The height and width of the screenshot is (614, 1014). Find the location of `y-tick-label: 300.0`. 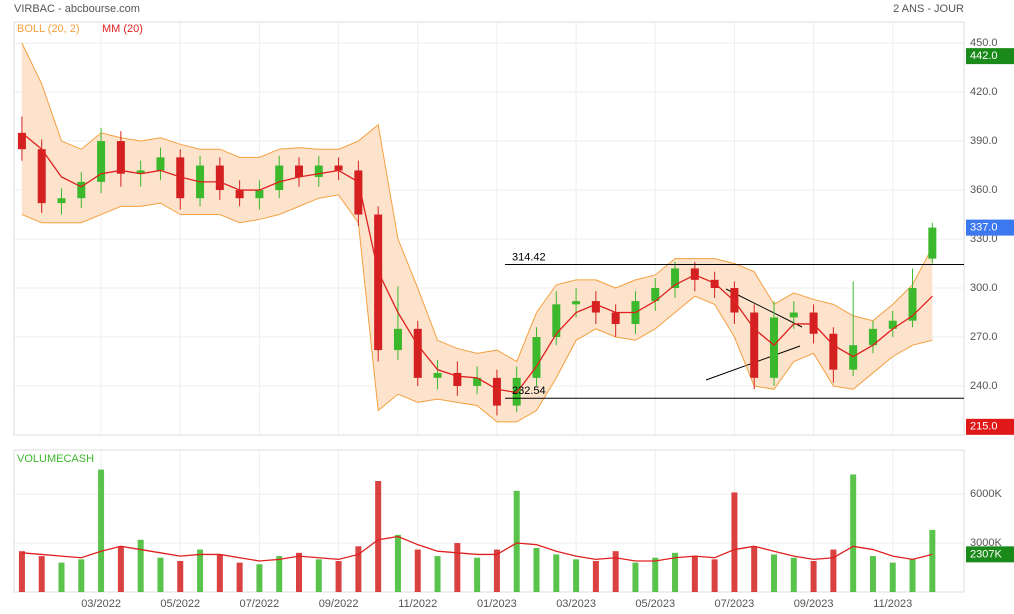

y-tick-label: 300.0 is located at coordinates (984, 288).